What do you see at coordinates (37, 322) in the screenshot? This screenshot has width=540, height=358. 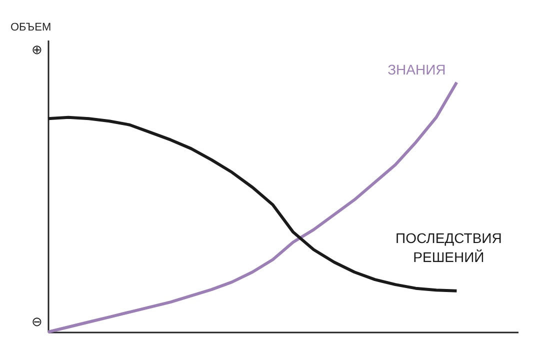 I see `annotation: ⊖` at bounding box center [37, 322].